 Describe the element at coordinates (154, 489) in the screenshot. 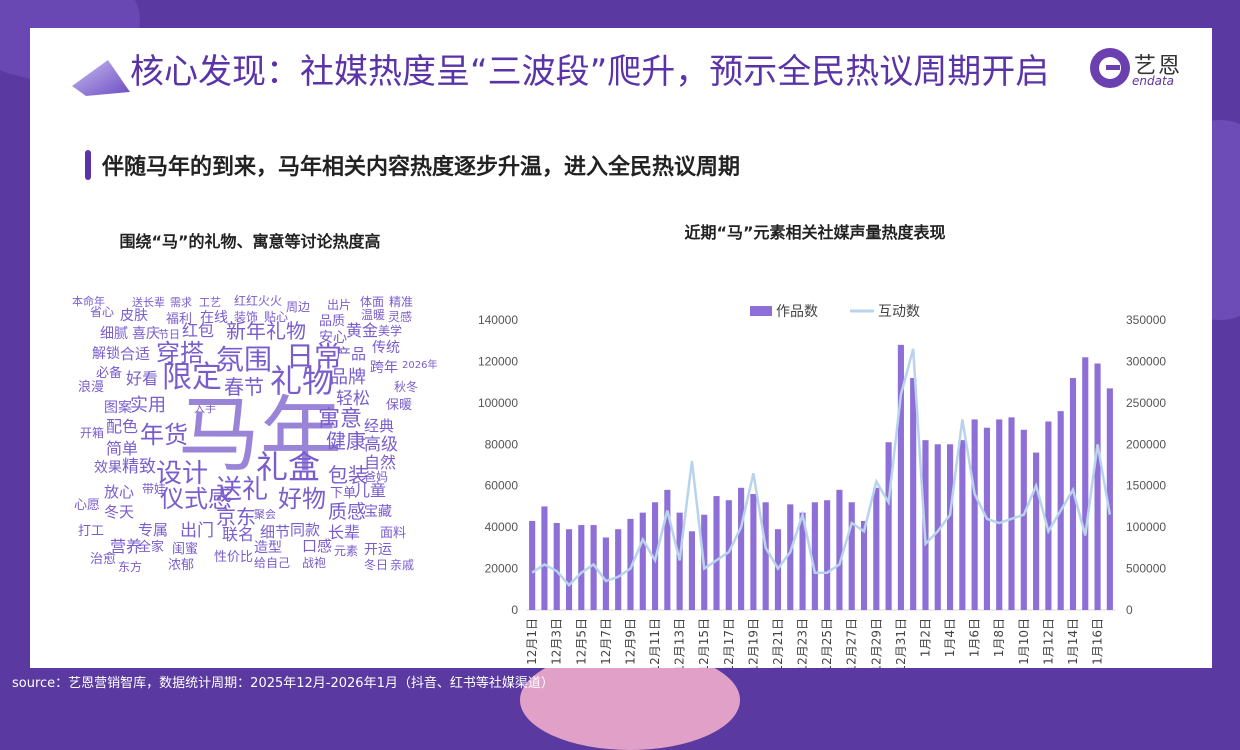

I see `word-cloud-item: 带娃` at that location.